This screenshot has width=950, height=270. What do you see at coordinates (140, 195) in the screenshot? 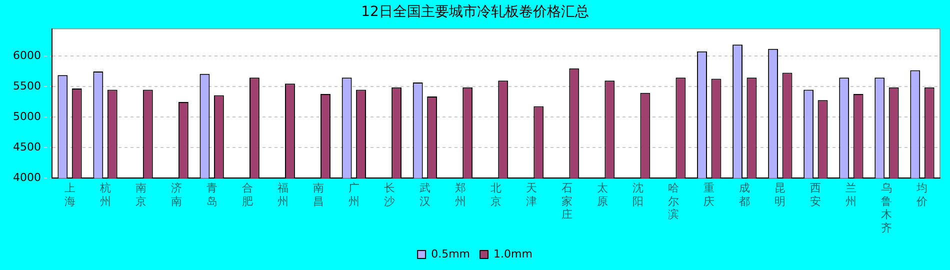
I see `x-tick-label: 南京` at bounding box center [140, 195].